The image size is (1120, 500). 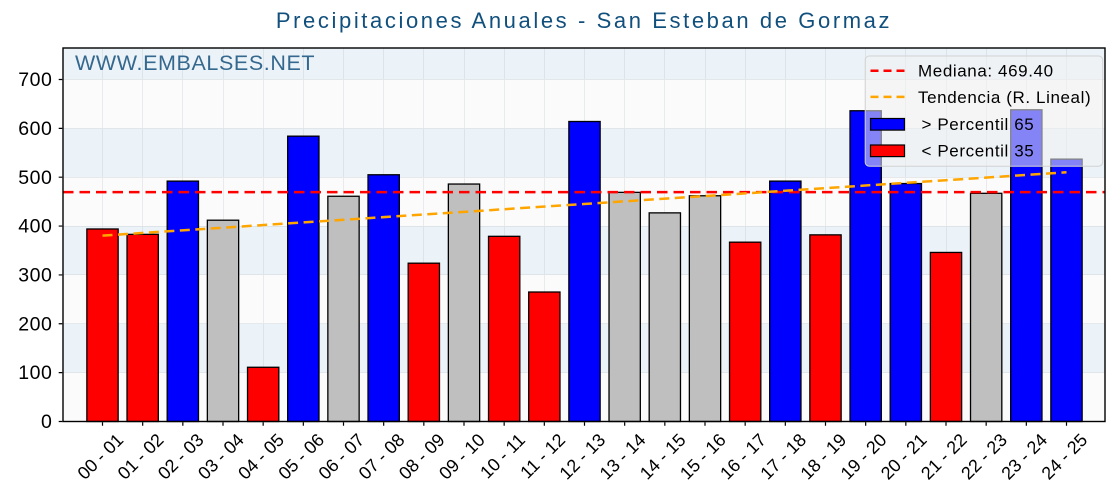 I want to click on svg-text: 0, so click(x=46, y=422).